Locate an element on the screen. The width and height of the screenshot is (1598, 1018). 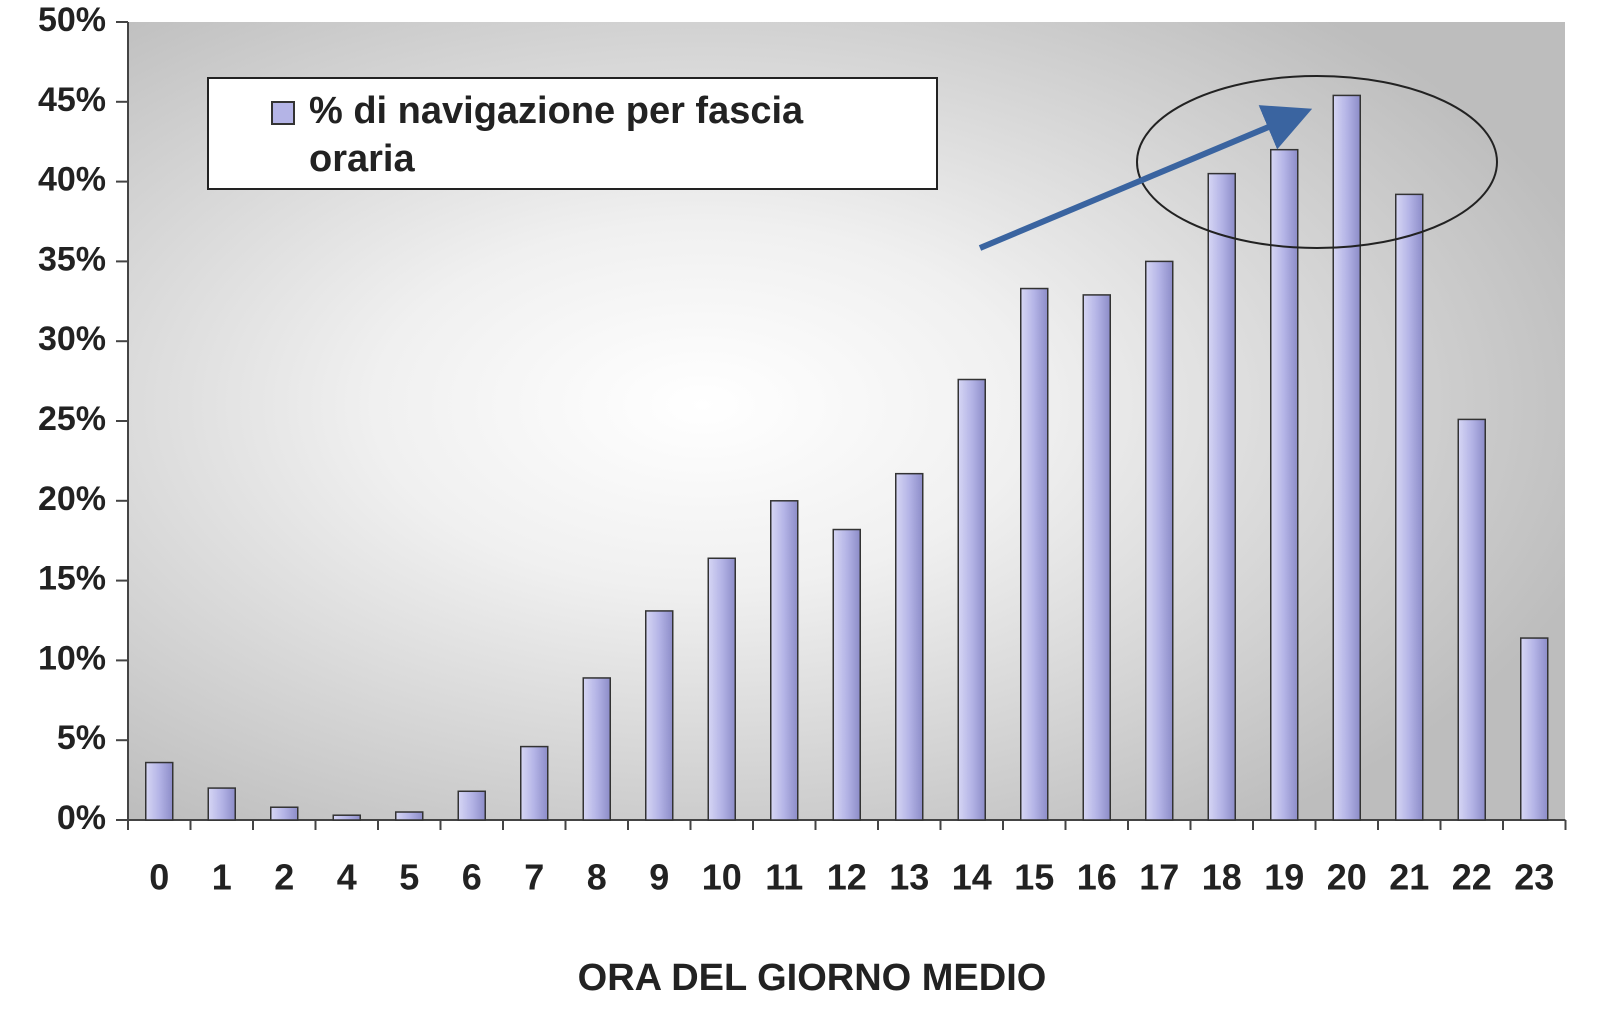
legend-label: % di navigazione per fascia oraria is located at coordinates (556, 135).